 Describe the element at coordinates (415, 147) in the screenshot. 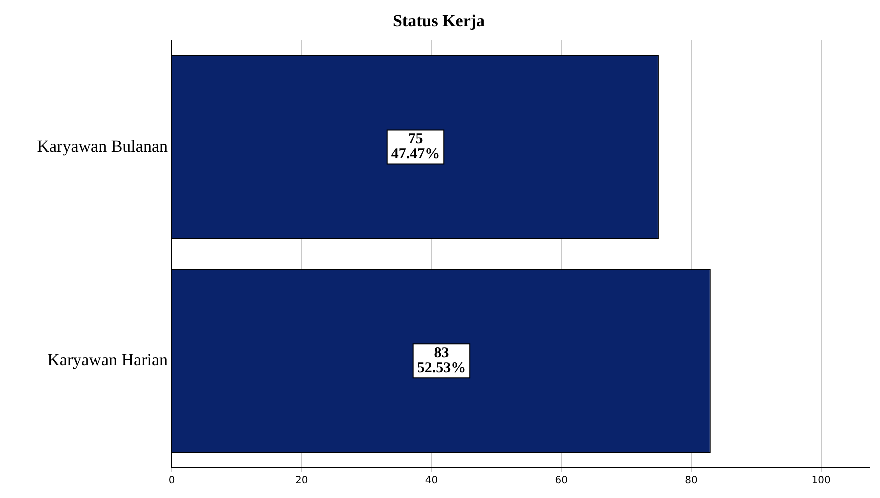

I see `data-label: 75 47.47%` at that location.